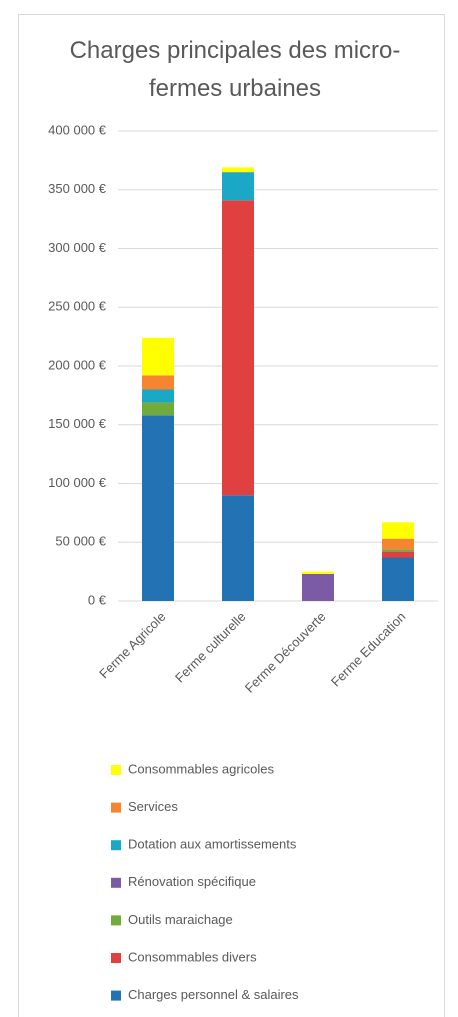 The image size is (458, 1017). I want to click on legend-label: Consommables divers, so click(192, 956).